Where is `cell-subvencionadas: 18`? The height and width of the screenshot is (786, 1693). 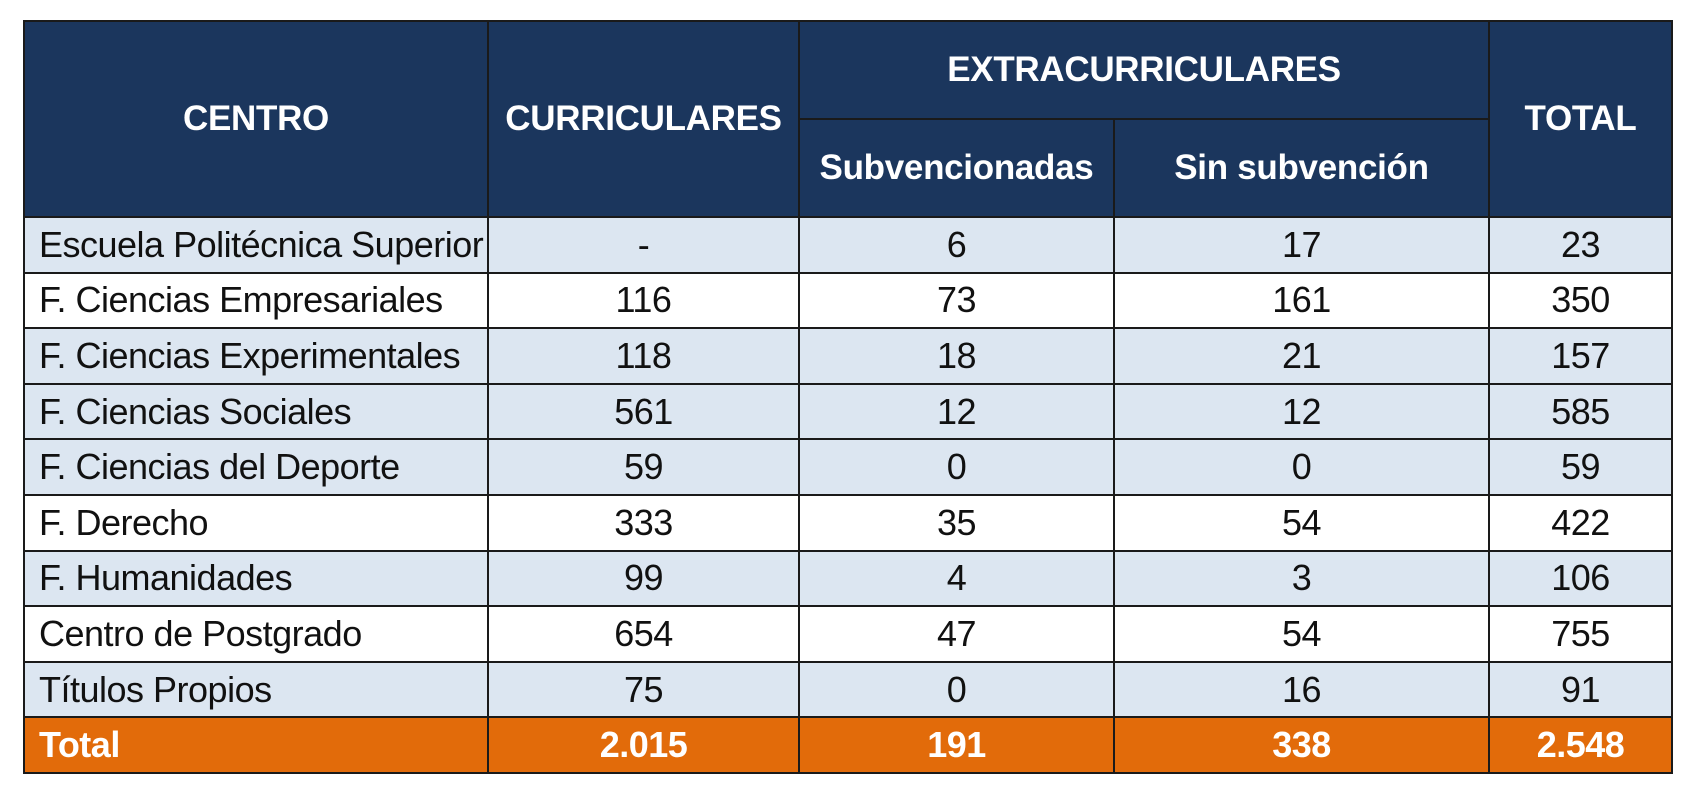
cell-subvencionadas: 18 is located at coordinates (956, 356).